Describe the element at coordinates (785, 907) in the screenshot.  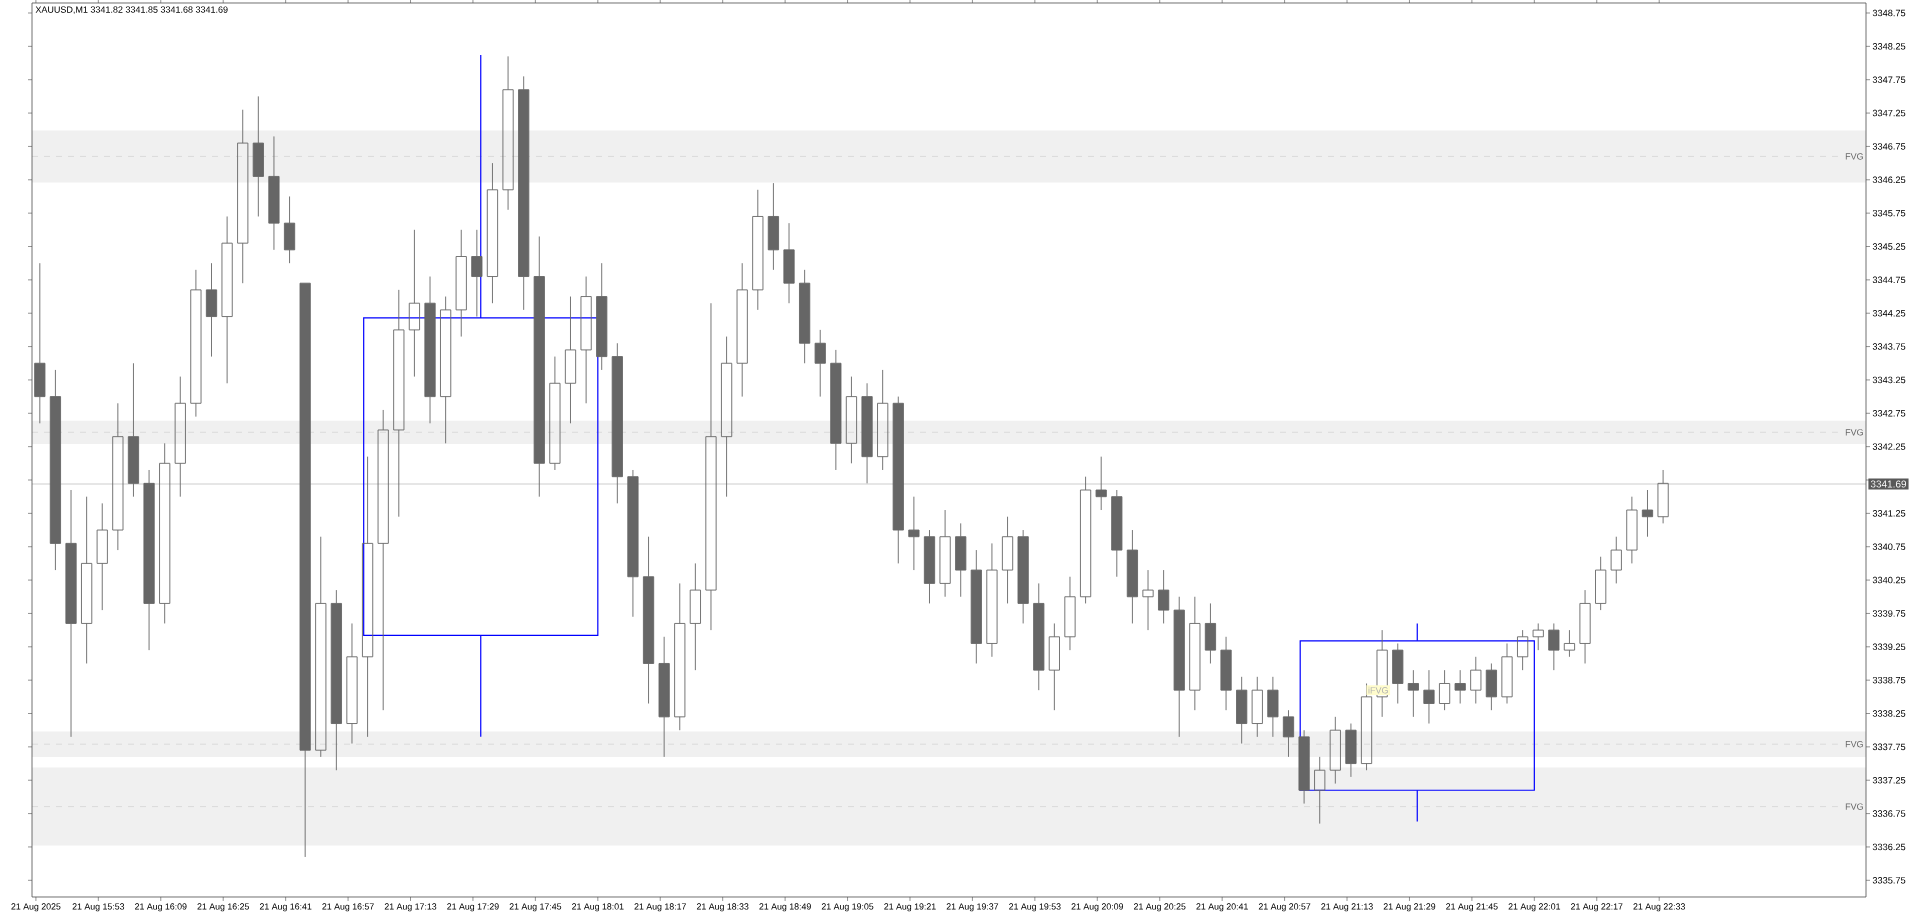
I see `x-tick-label: 21 Aug 18:49` at that location.